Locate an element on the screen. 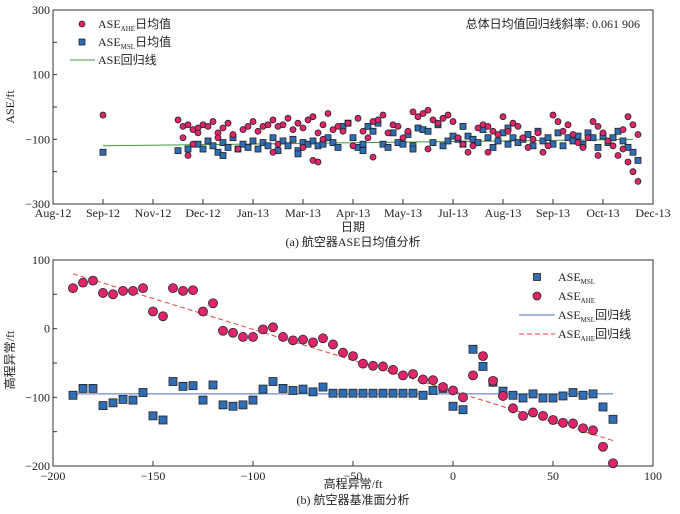  x-tick-label: −50 is located at coordinates (353, 476).